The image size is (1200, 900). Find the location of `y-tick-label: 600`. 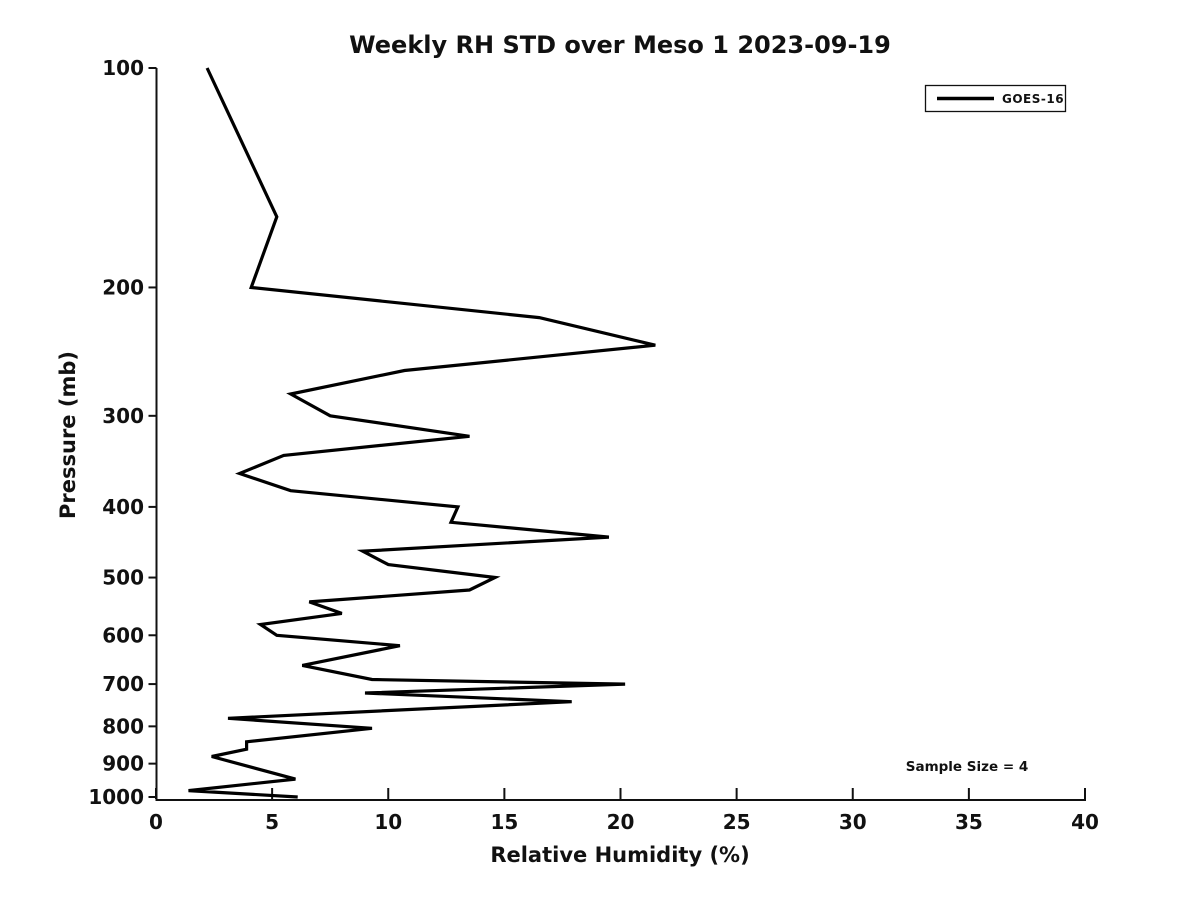

y-tick-label: 600 is located at coordinates (123, 635).